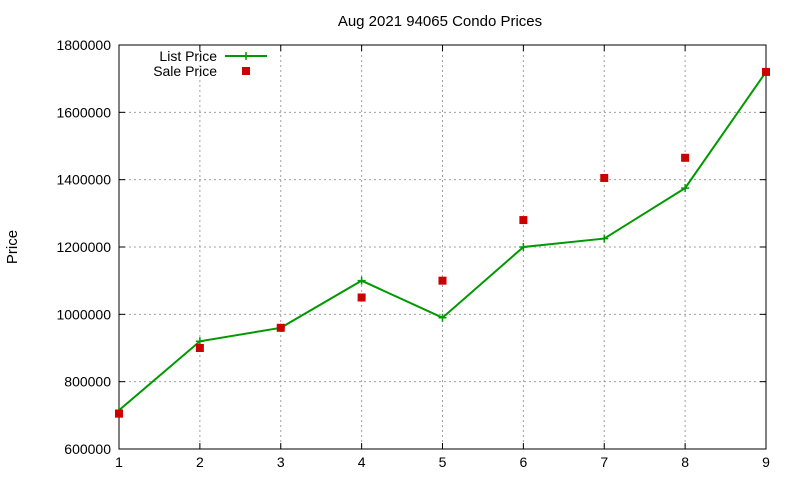  I want to click on x-tick-label: 5, so click(443, 462).